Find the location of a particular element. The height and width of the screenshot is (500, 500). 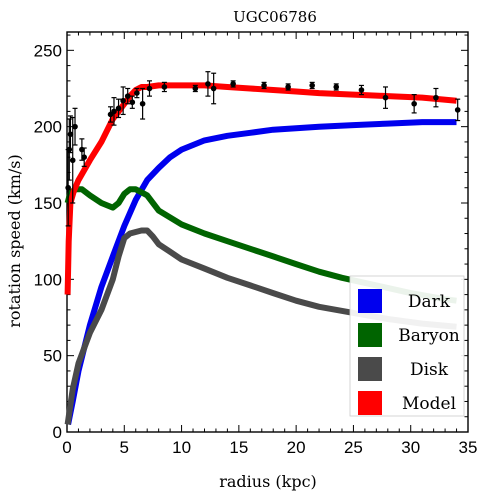

legend-label-model: Model is located at coordinates (429, 404).